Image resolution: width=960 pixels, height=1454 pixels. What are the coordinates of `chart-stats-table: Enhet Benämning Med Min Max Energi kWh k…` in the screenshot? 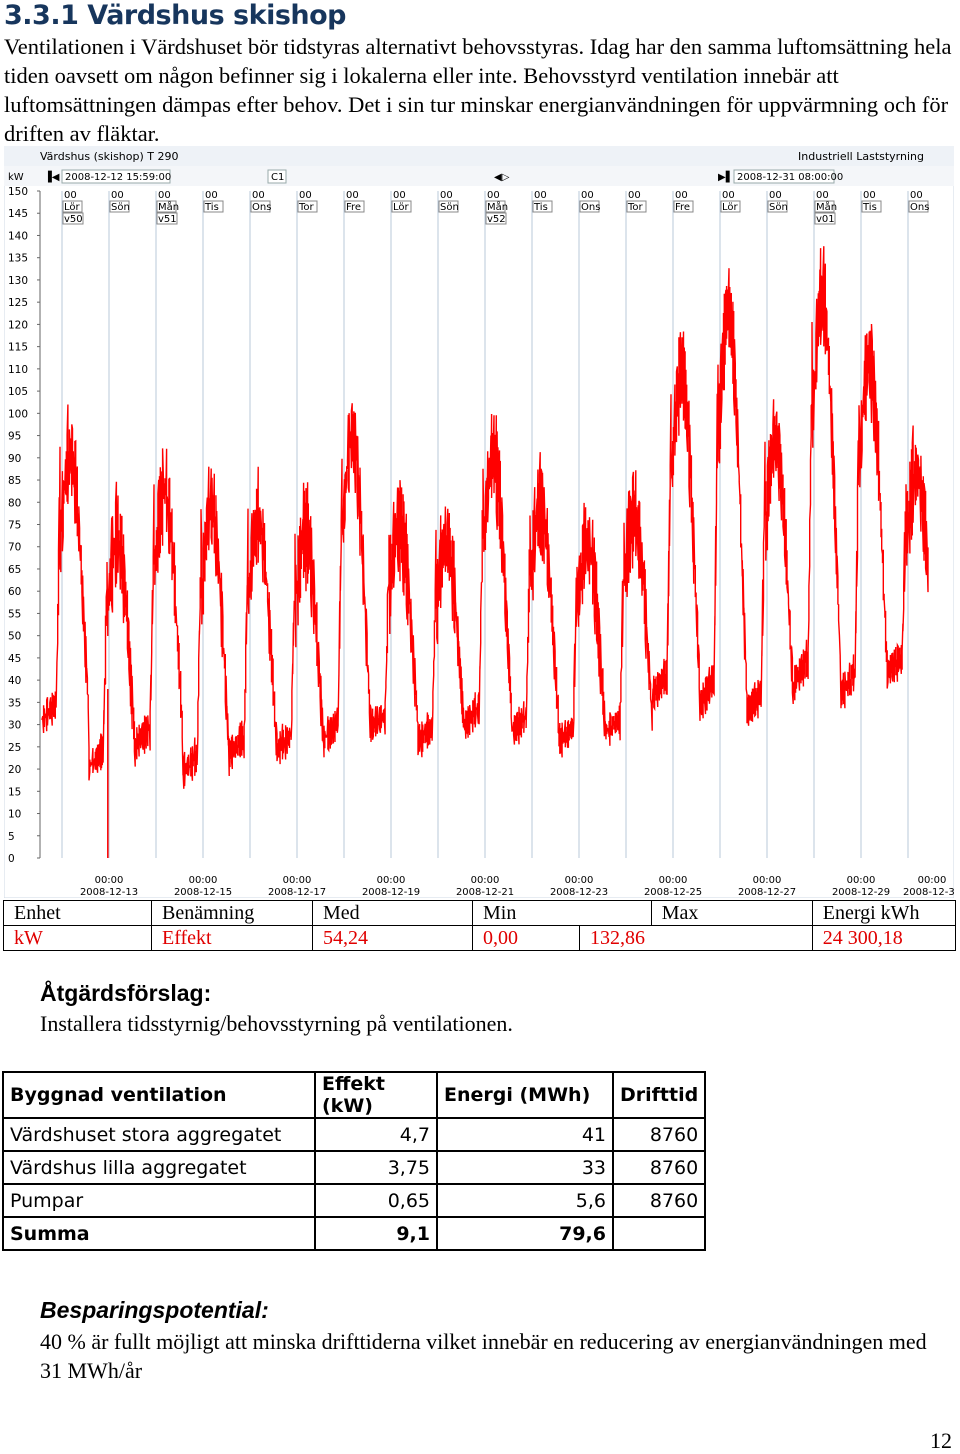 It's located at (480, 925).